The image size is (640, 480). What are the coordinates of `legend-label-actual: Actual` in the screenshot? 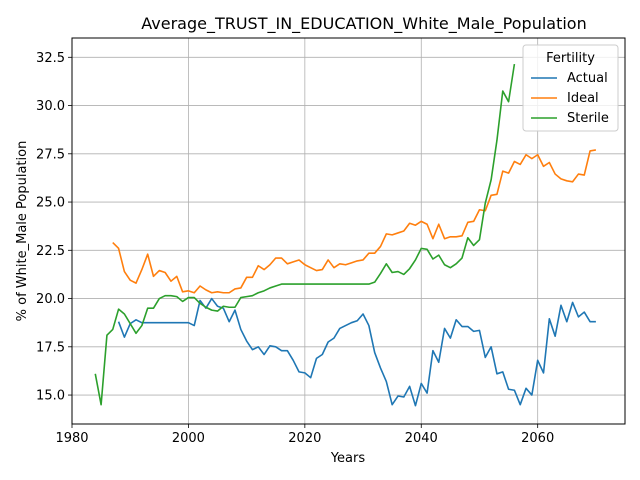 It's located at (587, 78).